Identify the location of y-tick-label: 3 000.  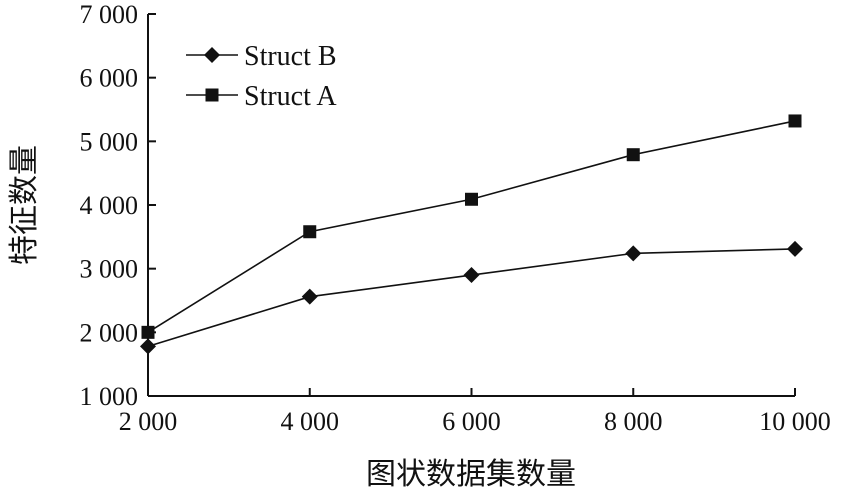
(109, 269).